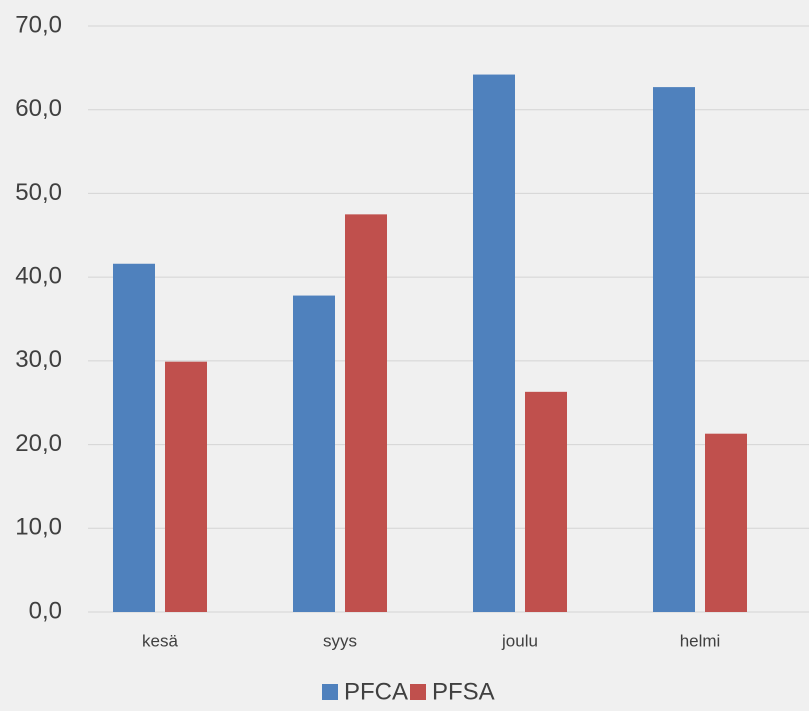  What do you see at coordinates (38, 192) in the screenshot?
I see `y-tick-label: 50,0` at bounding box center [38, 192].